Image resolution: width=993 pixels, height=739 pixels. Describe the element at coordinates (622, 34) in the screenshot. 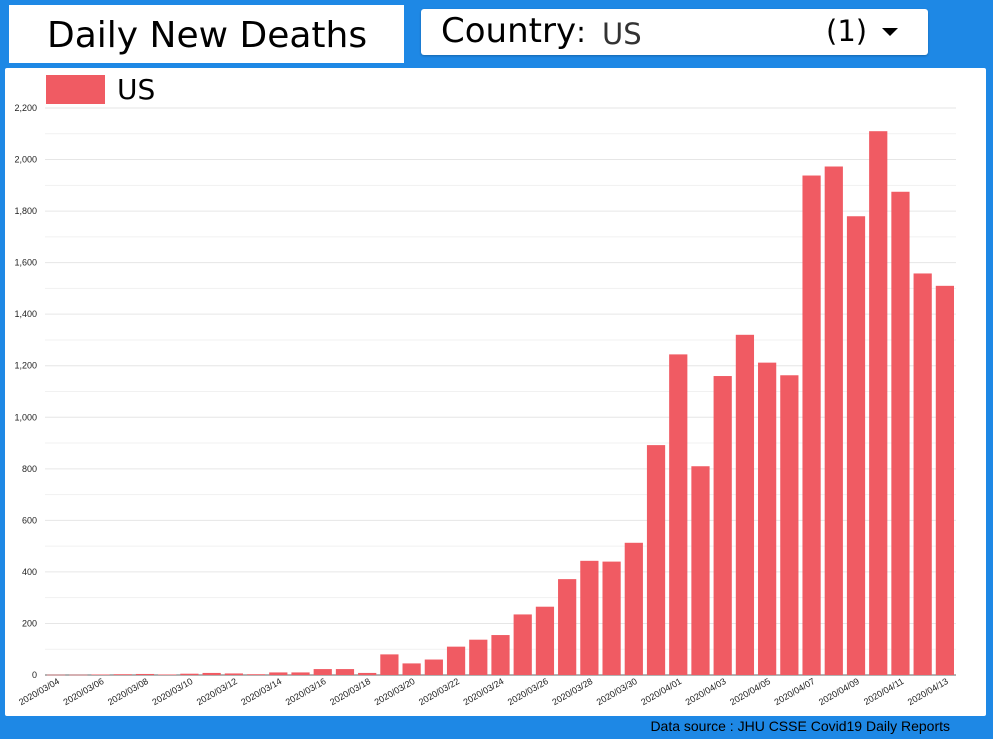

I see `filter-selected-value: US` at that location.